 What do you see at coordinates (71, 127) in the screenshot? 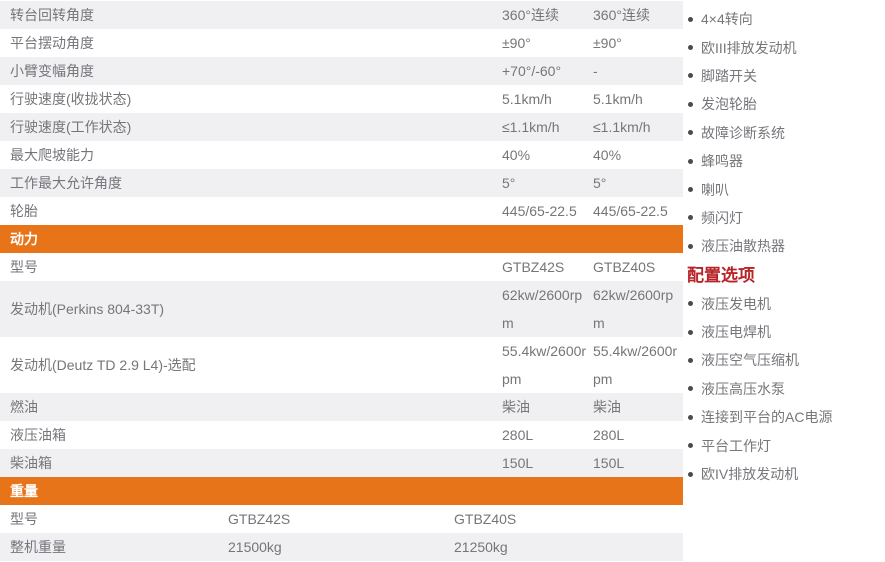
I see `spec-label: 行驶速度(工作状态)` at bounding box center [71, 127].